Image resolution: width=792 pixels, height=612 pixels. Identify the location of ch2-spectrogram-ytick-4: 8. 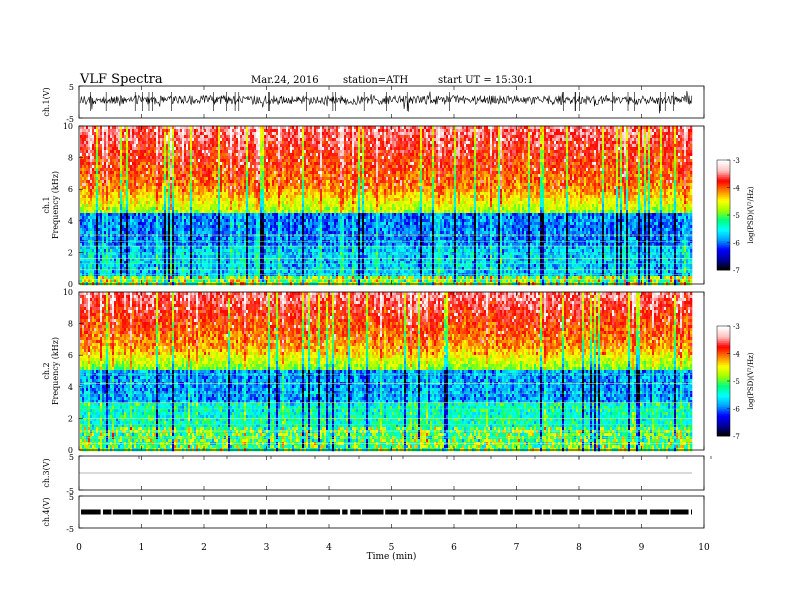
(70, 324).